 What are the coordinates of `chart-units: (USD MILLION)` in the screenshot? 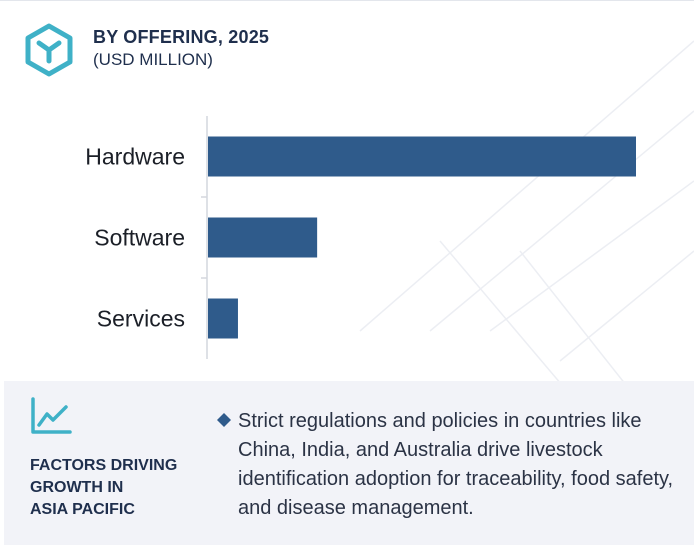 It's located at (153, 59).